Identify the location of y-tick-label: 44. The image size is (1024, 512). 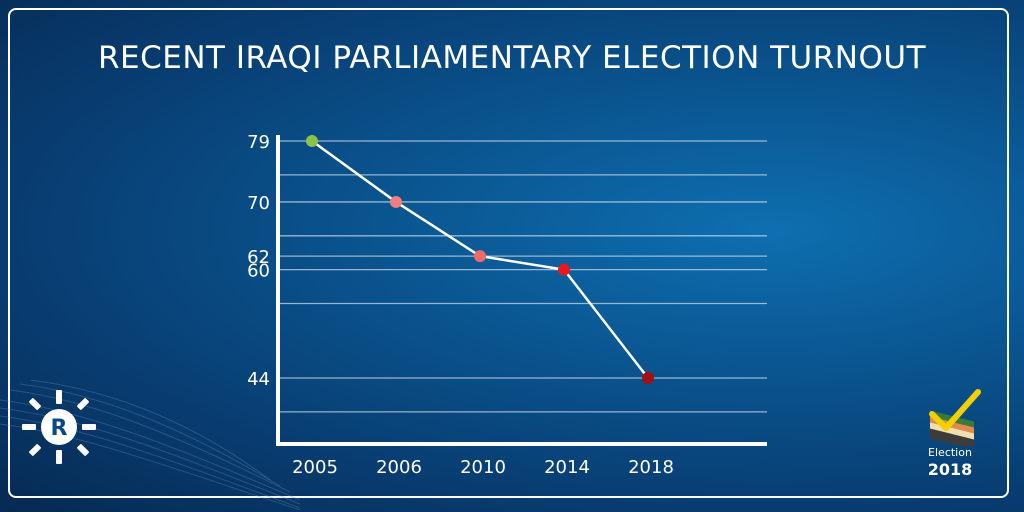
(258, 379).